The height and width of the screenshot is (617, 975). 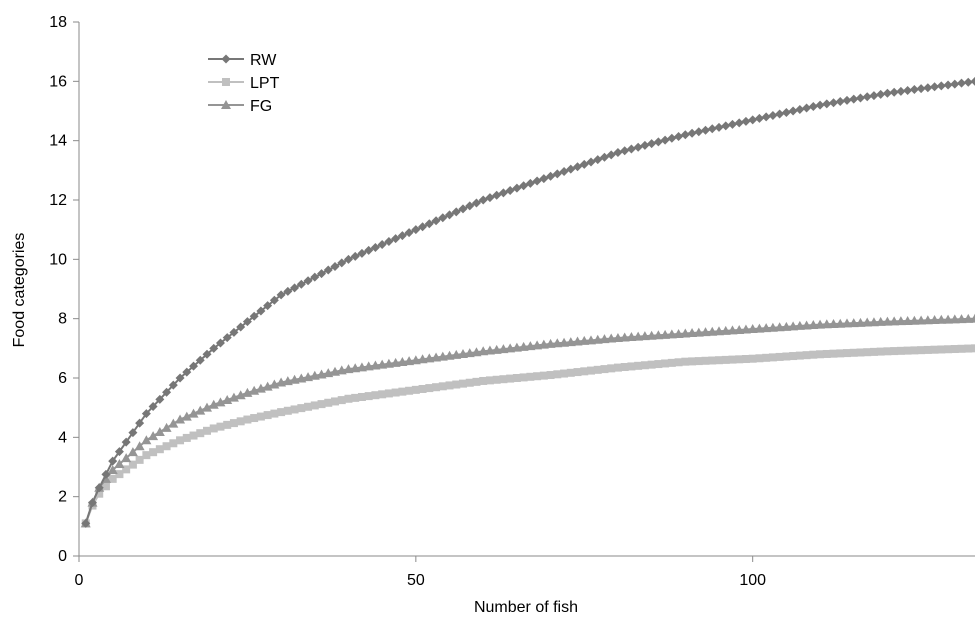 I want to click on y-tick-label: 0, so click(x=62, y=556).